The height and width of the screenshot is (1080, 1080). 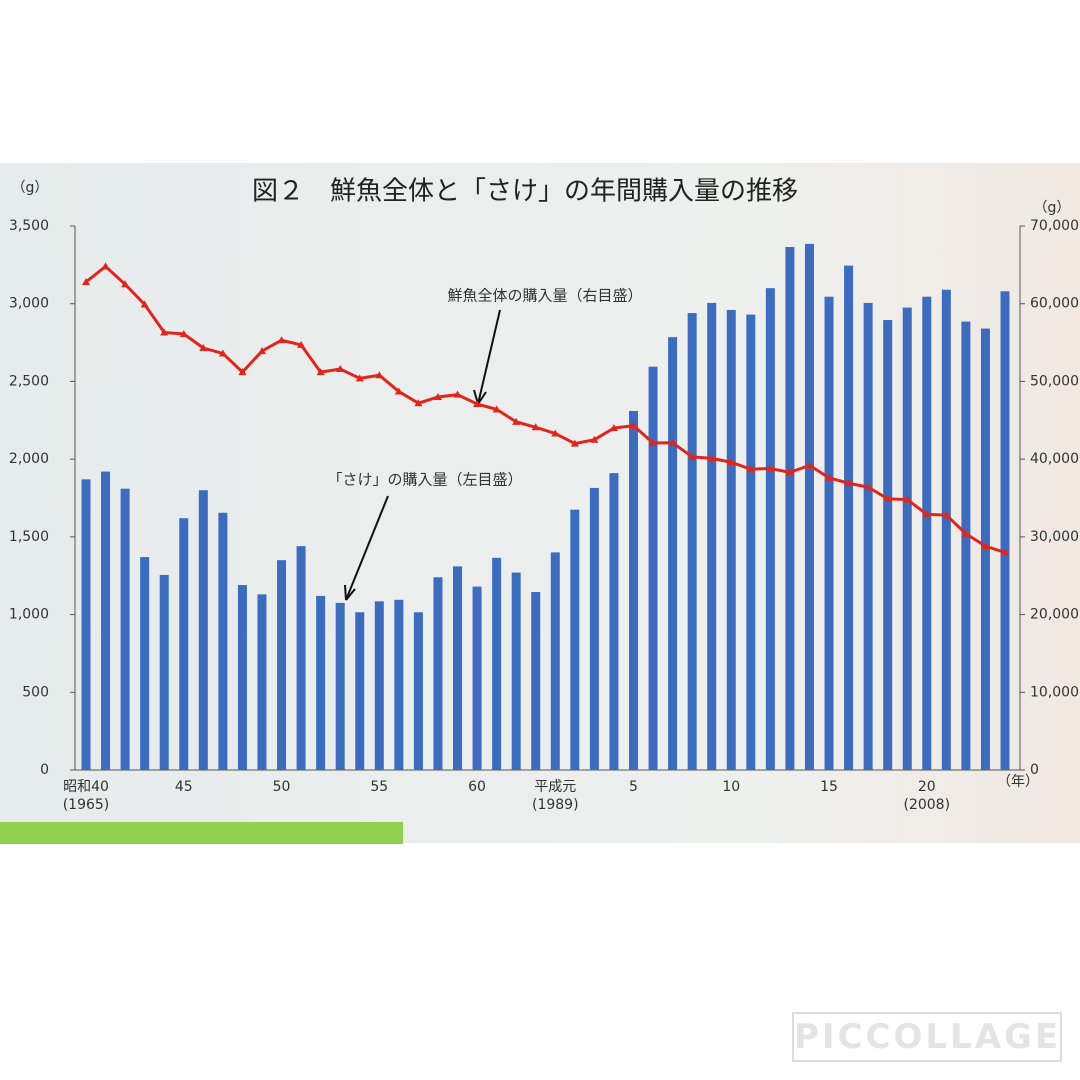 What do you see at coordinates (29, 226) in the screenshot?
I see `y-tick-label: 3,500` at bounding box center [29, 226].